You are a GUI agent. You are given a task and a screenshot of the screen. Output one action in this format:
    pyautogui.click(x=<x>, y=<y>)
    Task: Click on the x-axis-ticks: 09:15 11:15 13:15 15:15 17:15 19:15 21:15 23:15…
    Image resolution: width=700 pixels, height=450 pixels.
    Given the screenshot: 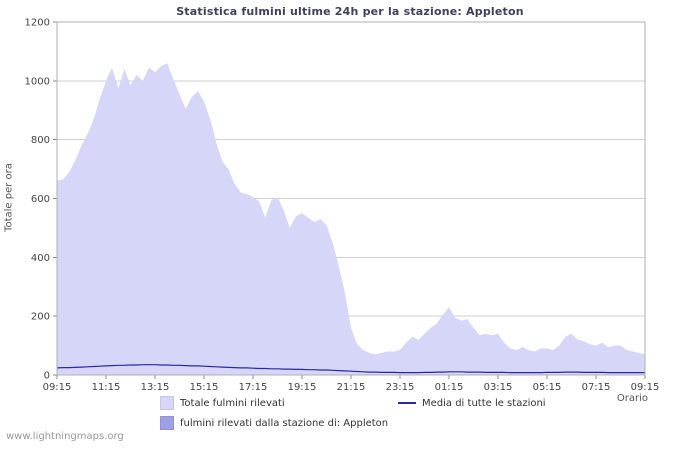 What is the action you would take?
    pyautogui.click(x=351, y=384)
    